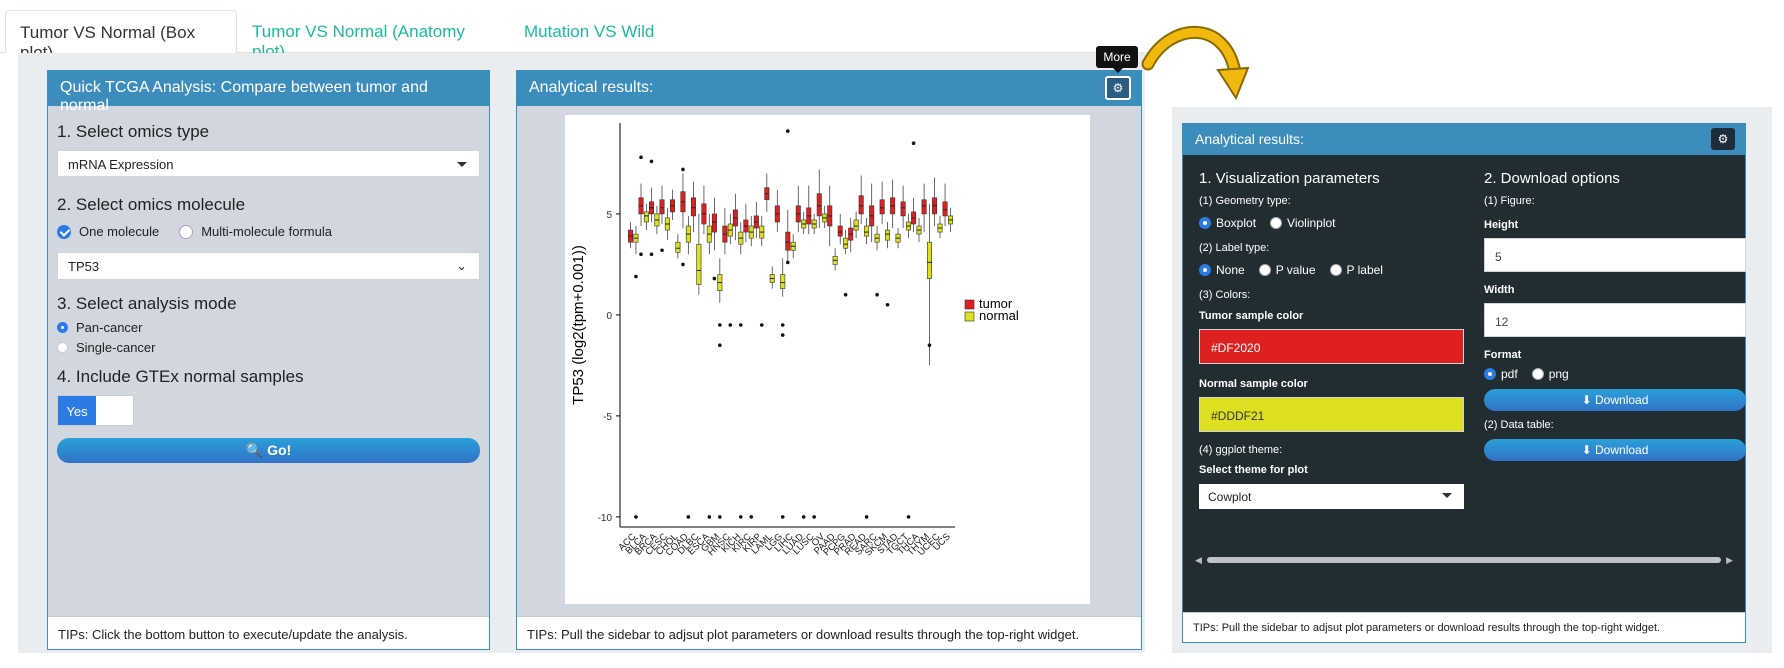 The image size is (1784, 668). Describe the element at coordinates (1615, 450) in the screenshot. I see `download-table-button: ⬇ Download` at that location.